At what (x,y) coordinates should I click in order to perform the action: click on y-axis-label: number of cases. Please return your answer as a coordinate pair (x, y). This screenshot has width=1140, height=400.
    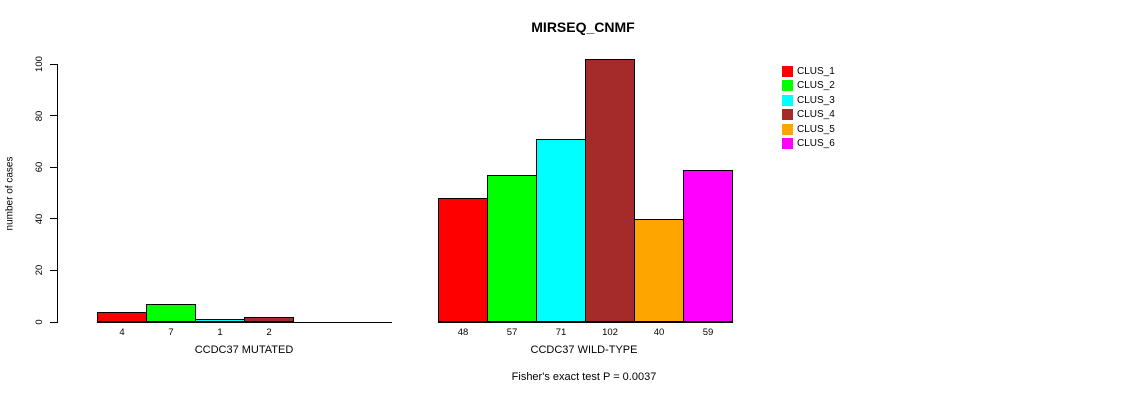
    Looking at the image, I should click on (10, 193).